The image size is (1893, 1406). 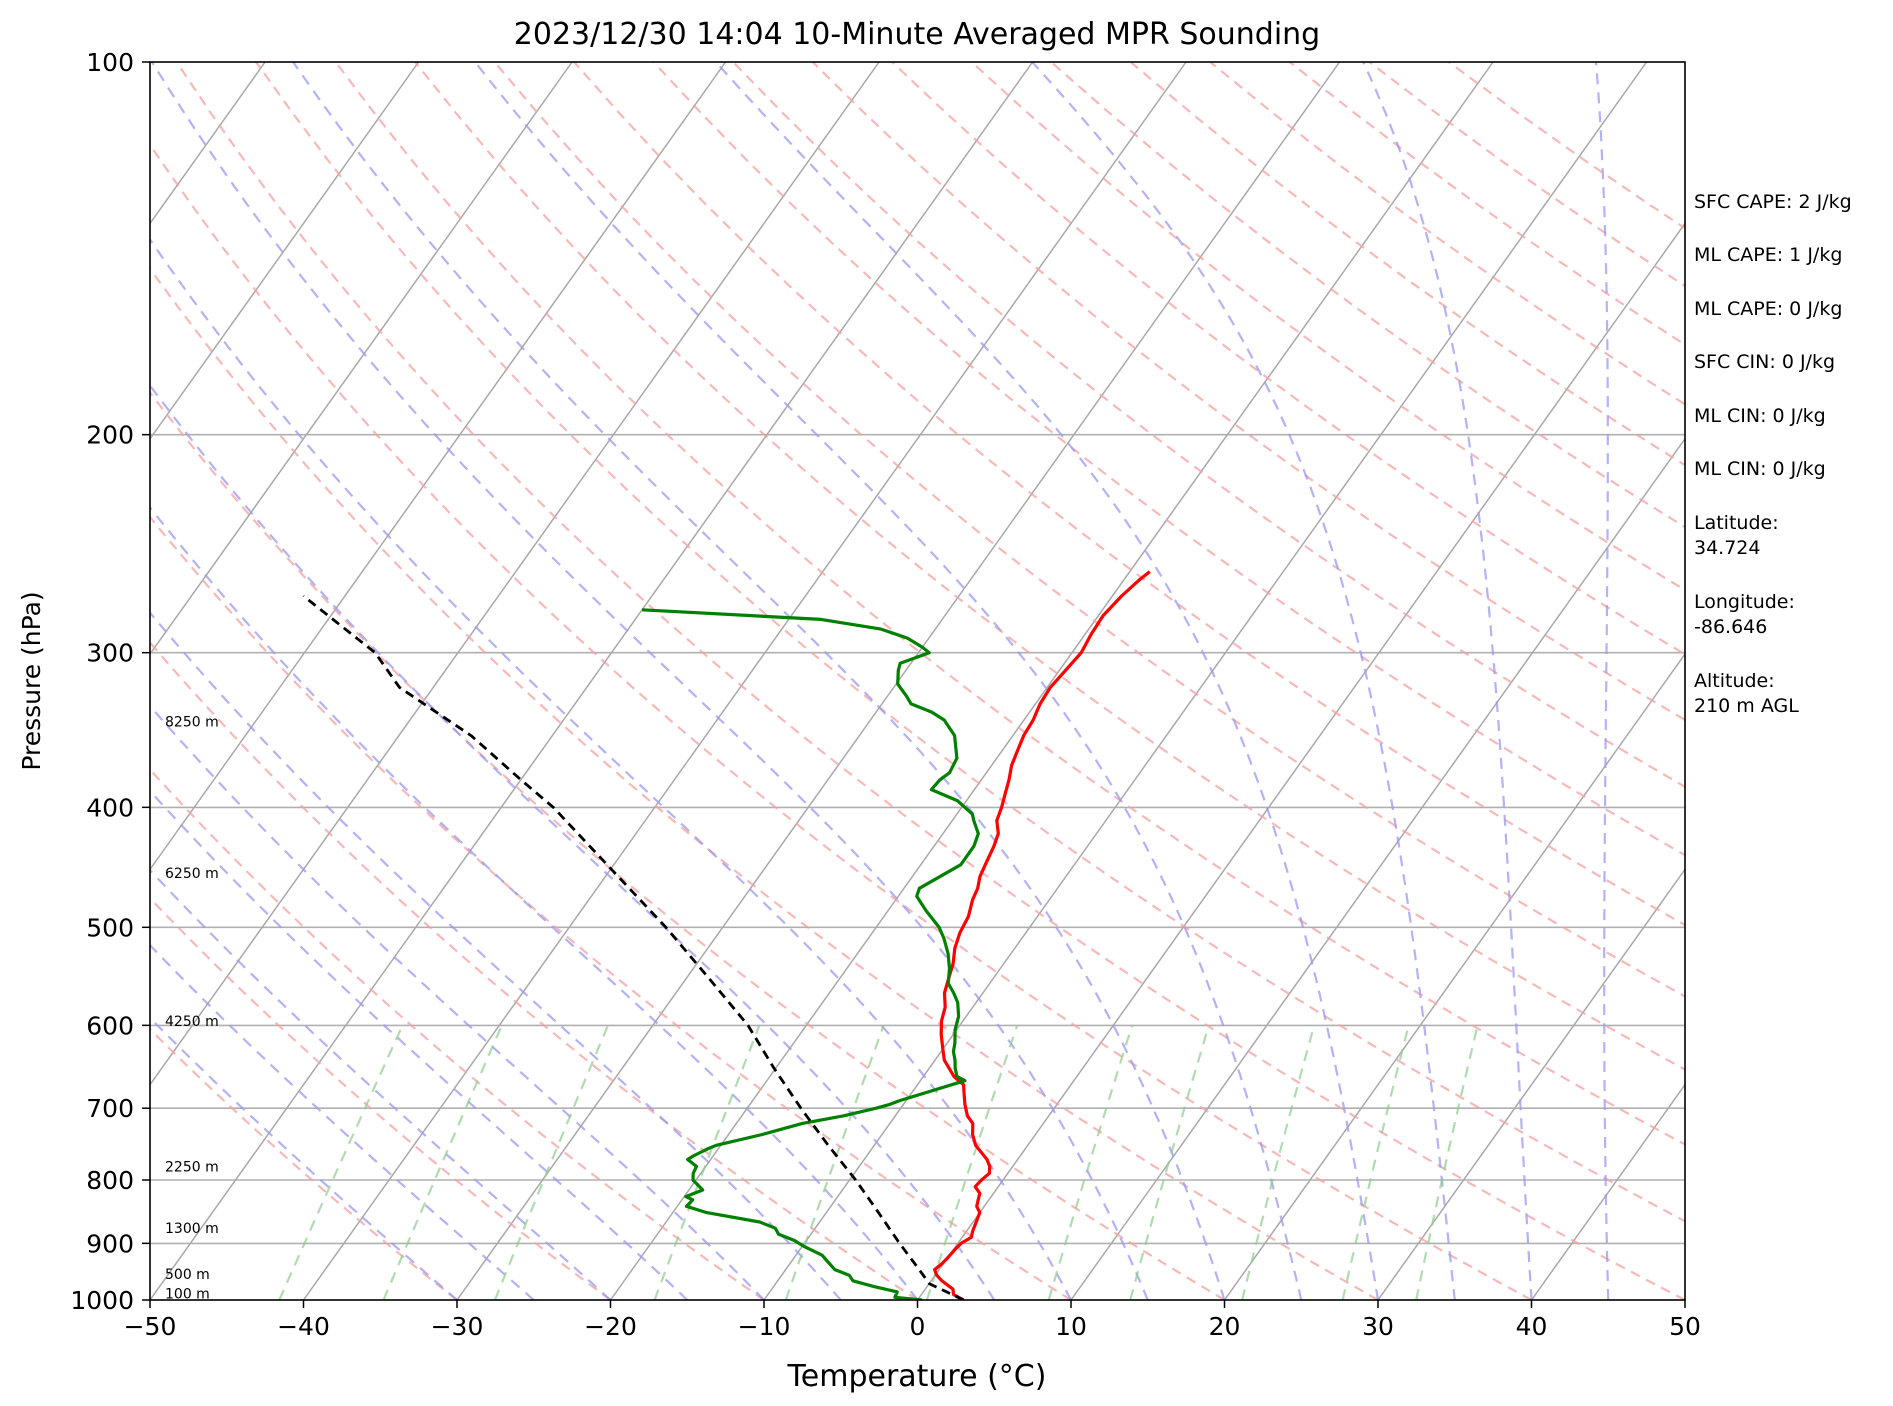 I want to click on height-label: 100 m, so click(x=187, y=1295).